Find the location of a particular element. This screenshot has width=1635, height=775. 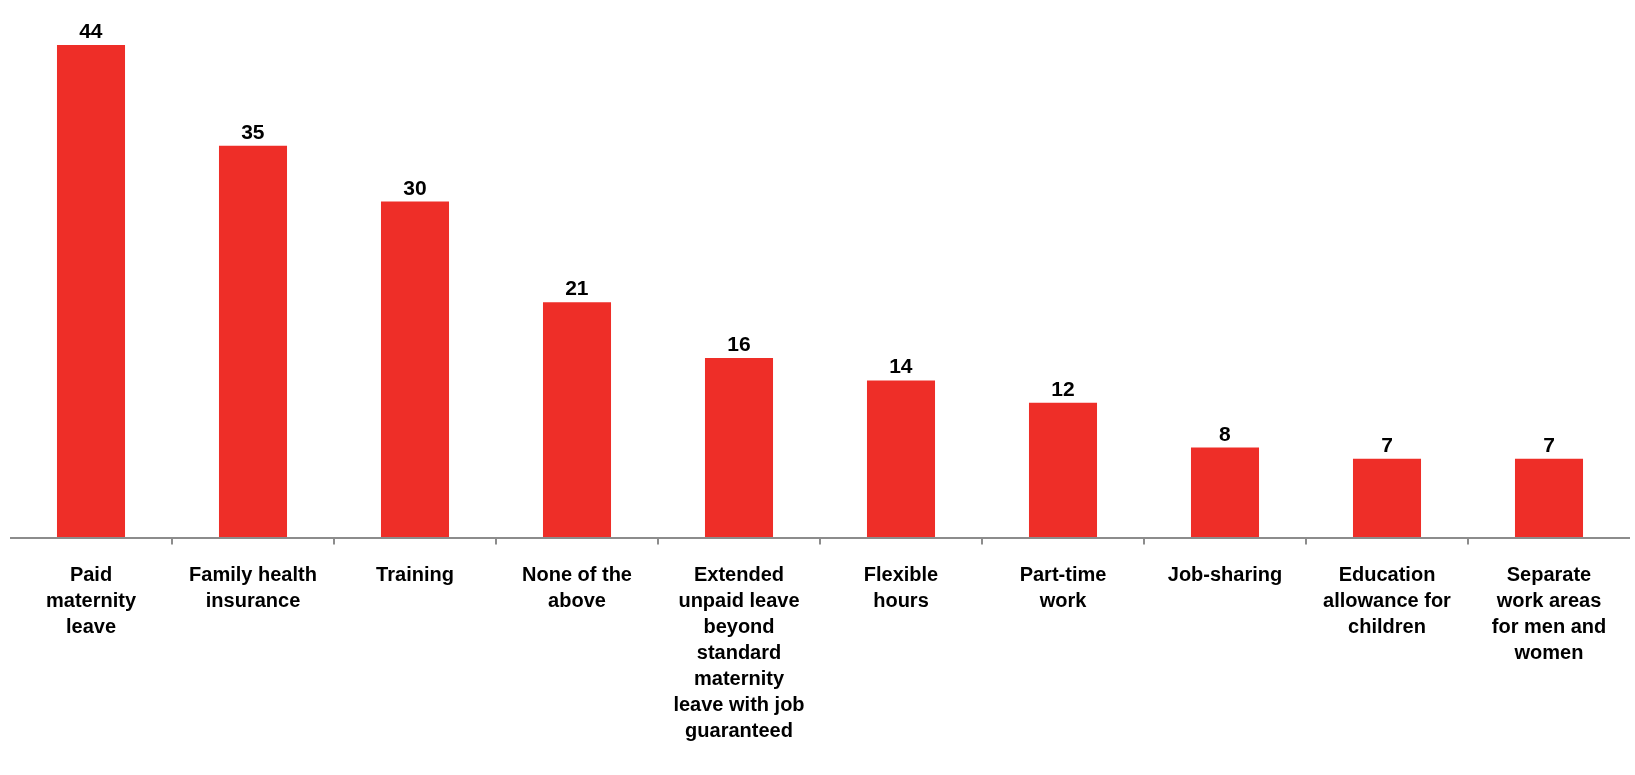

data-label: 12 is located at coordinates (1063, 388).